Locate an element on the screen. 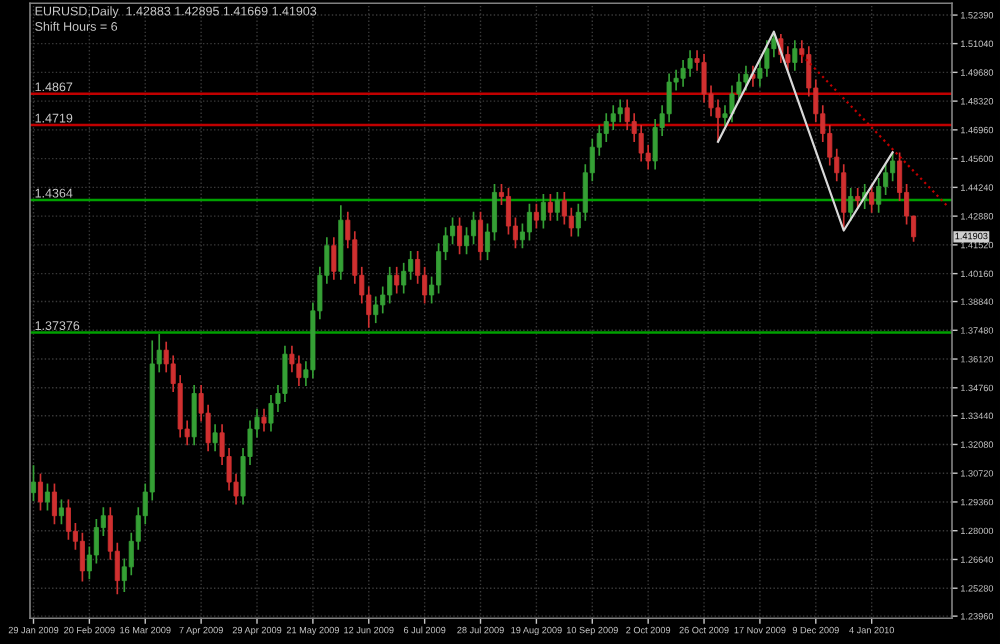  line-series is located at coordinates (805, 131).